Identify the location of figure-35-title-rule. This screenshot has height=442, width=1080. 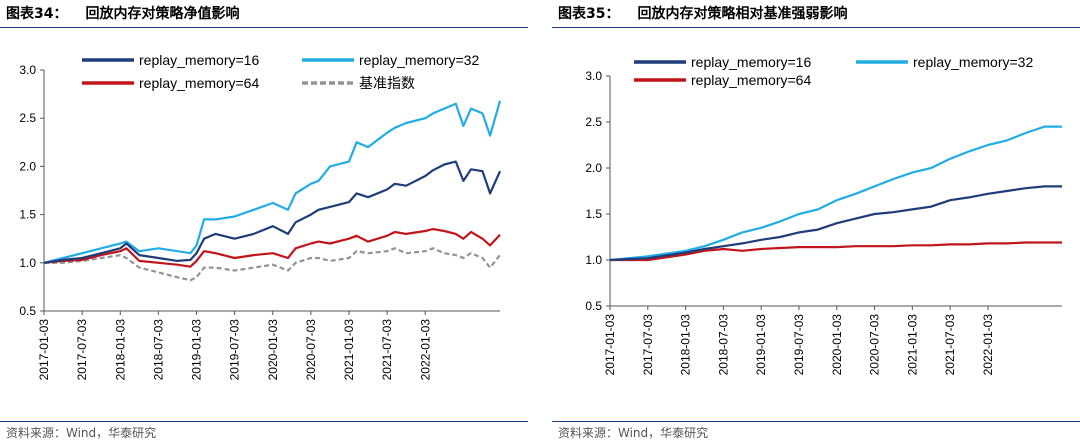
(816, 27).